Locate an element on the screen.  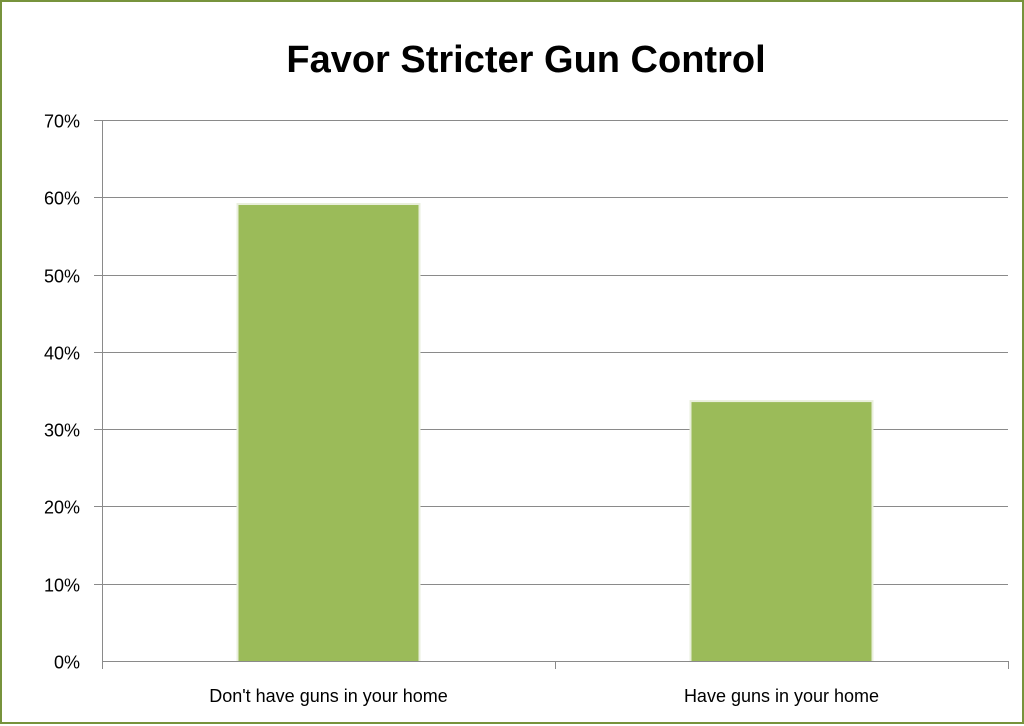
y-tick-label: 0% is located at coordinates (67, 663).